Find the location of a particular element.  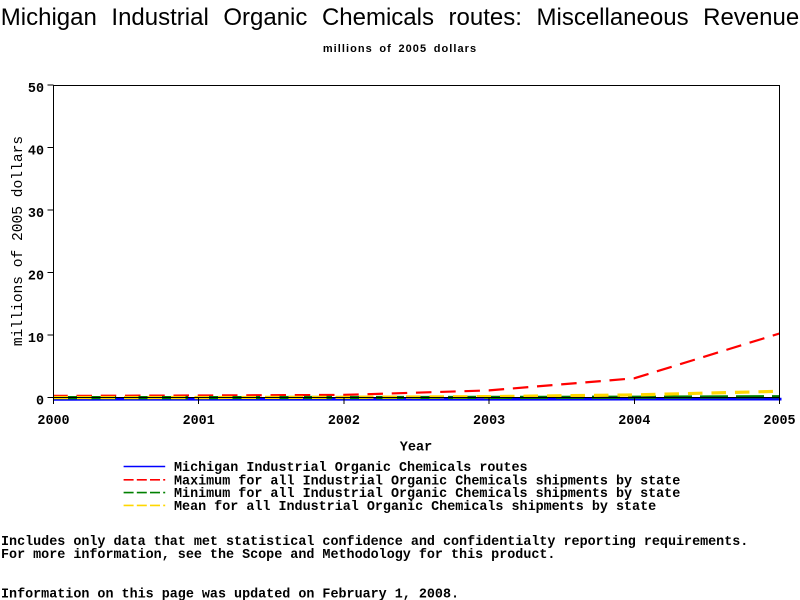

svg-text: 2003 is located at coordinates (489, 421).